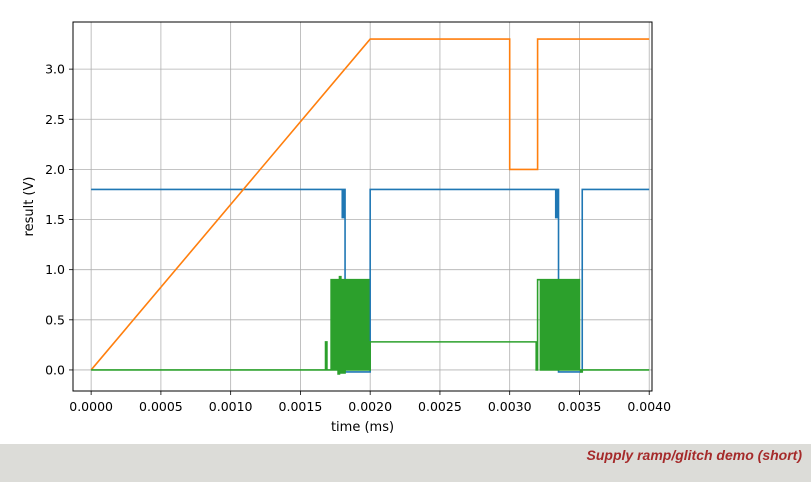 This screenshot has height=482, width=811. What do you see at coordinates (55, 169) in the screenshot?
I see `y-tick-label: 2.0` at bounding box center [55, 169].